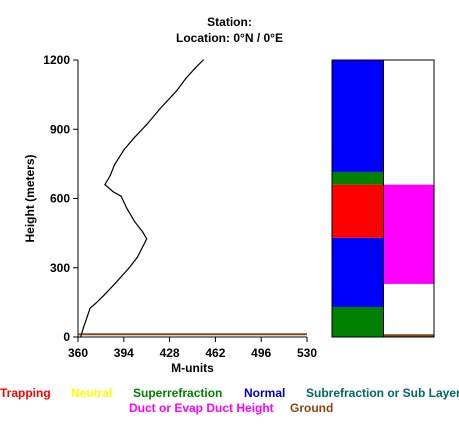  Describe the element at coordinates (261, 353) in the screenshot. I see `x-tick-label: 496` at that location.